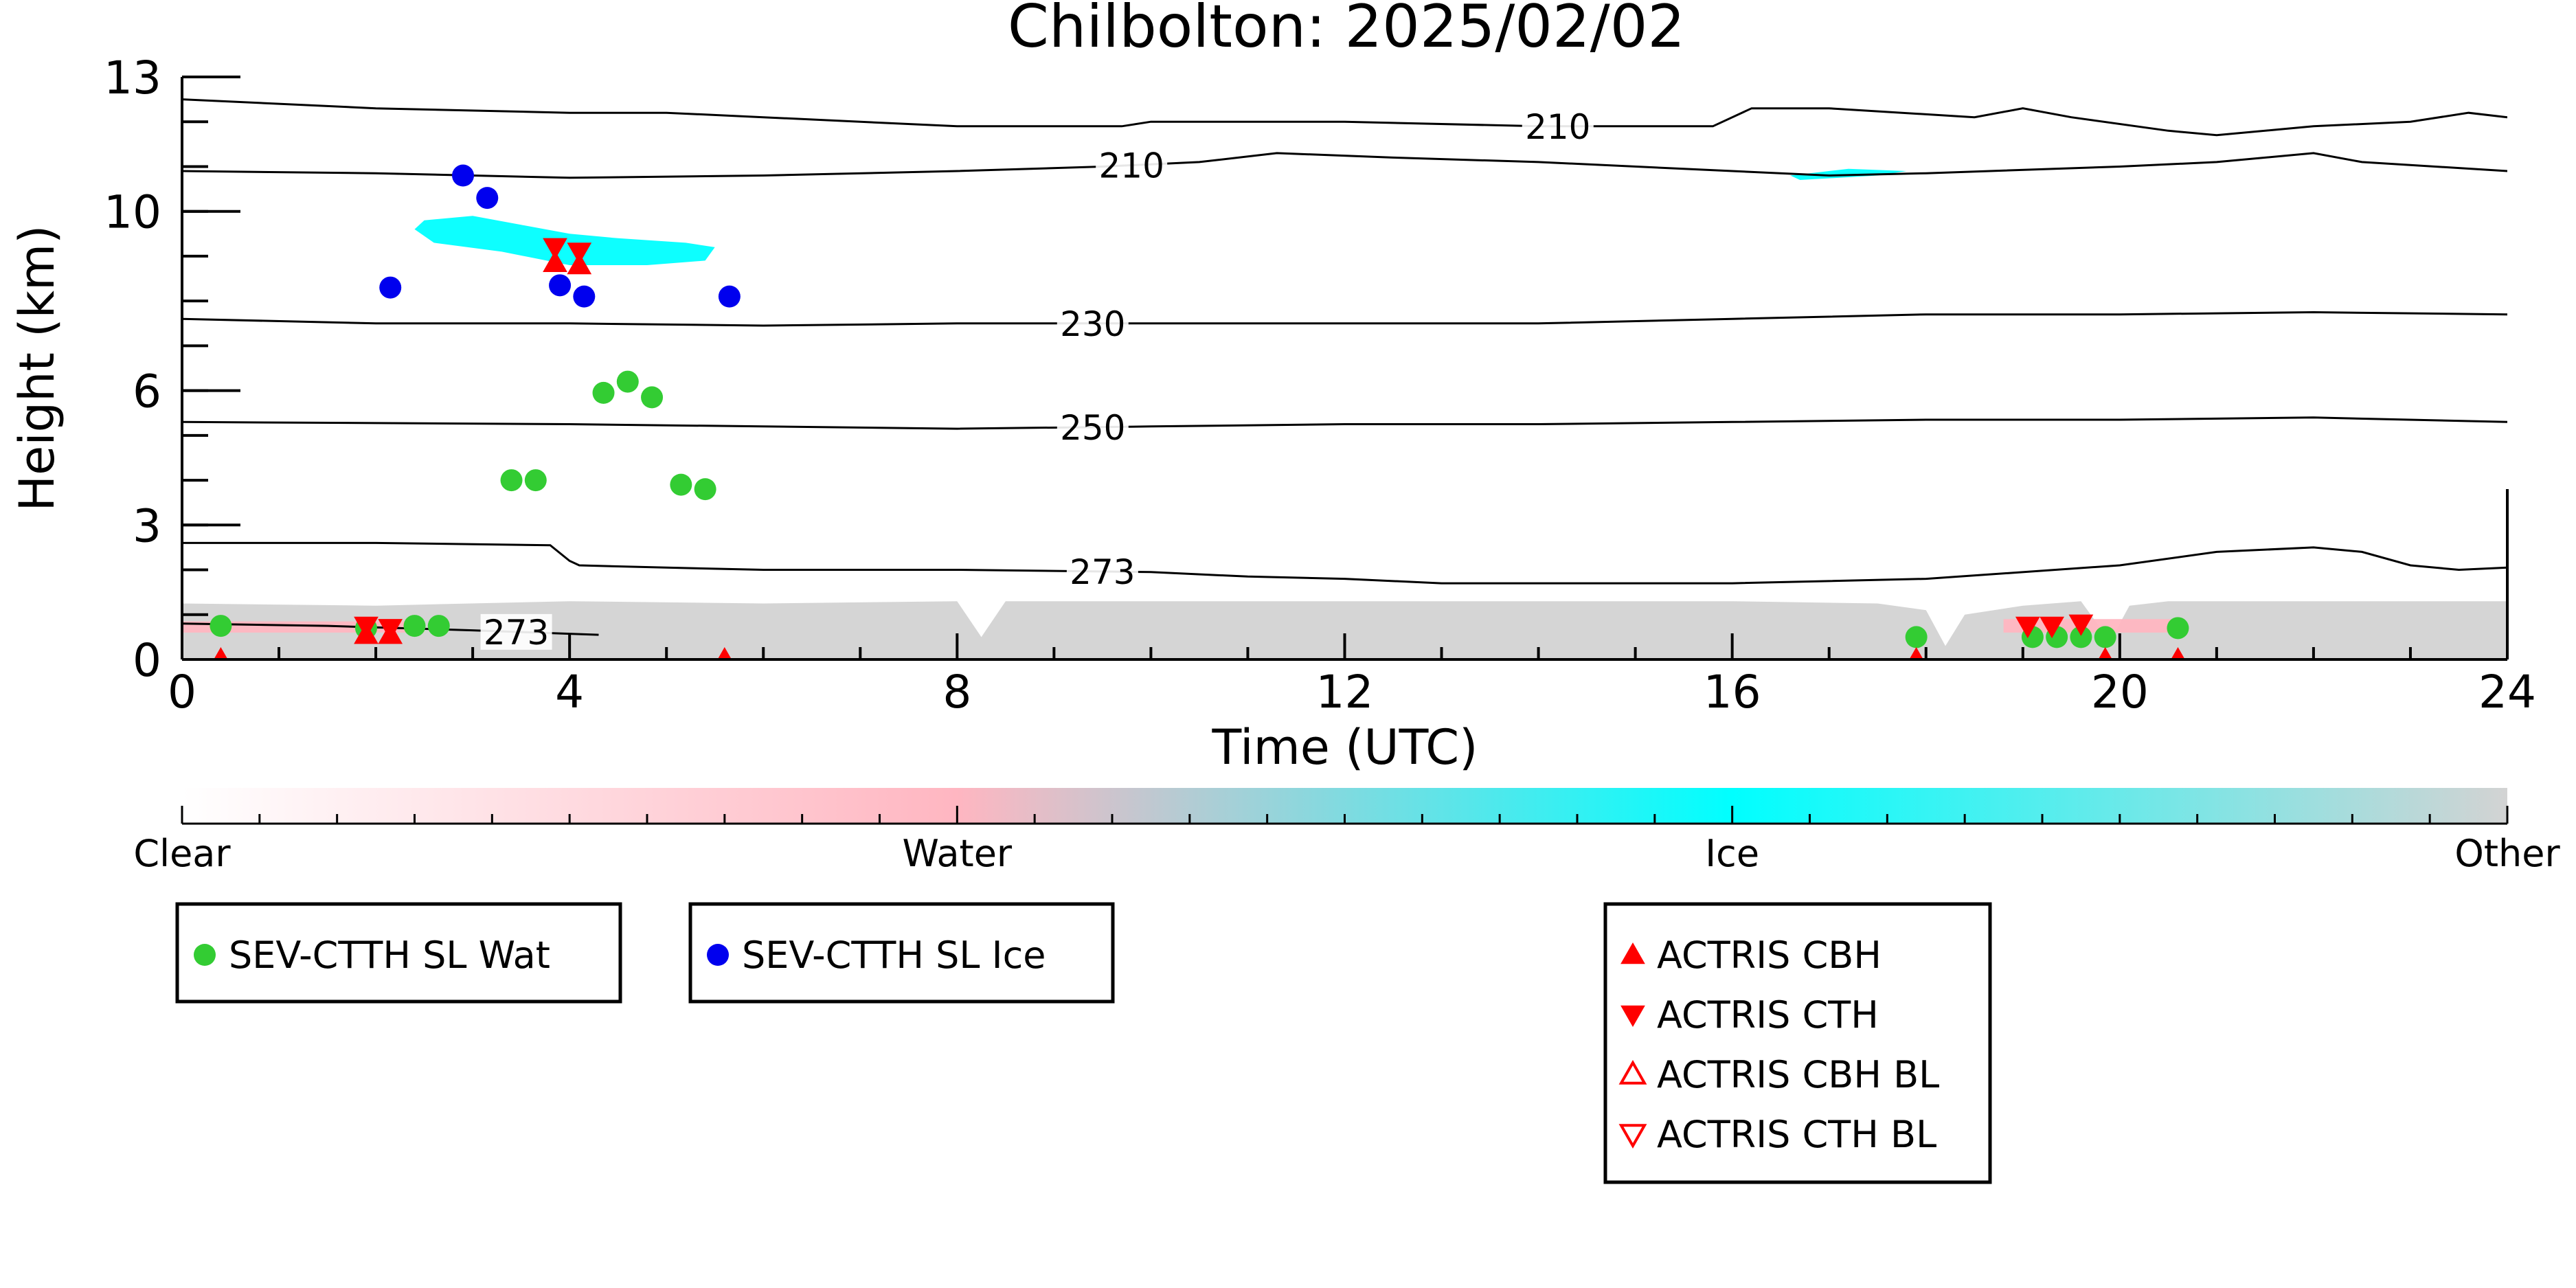 Image resolution: width=2576 pixels, height=1288 pixels. What do you see at coordinates (956, 692) in the screenshot?
I see `x-tick-label-2: 8` at bounding box center [956, 692].